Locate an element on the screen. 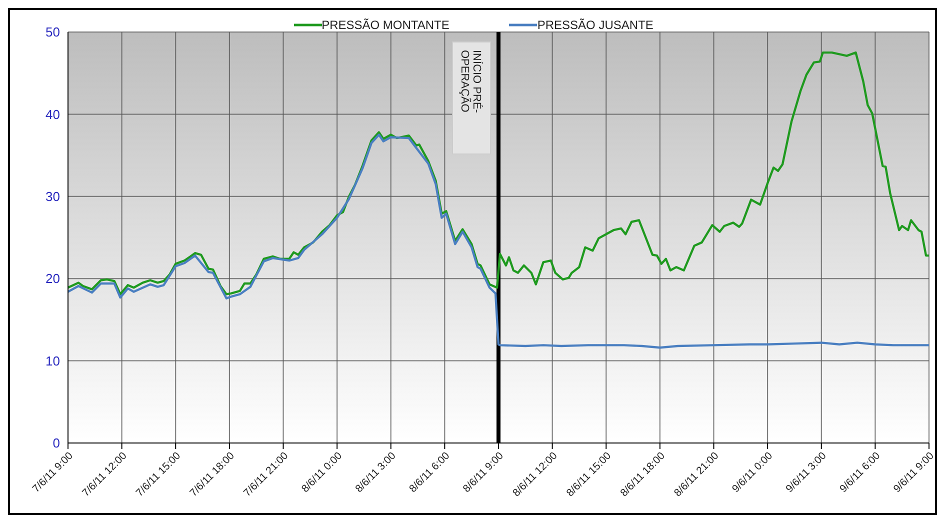 This screenshot has width=945, height=523. y-tick-label: 40 is located at coordinates (53, 114).